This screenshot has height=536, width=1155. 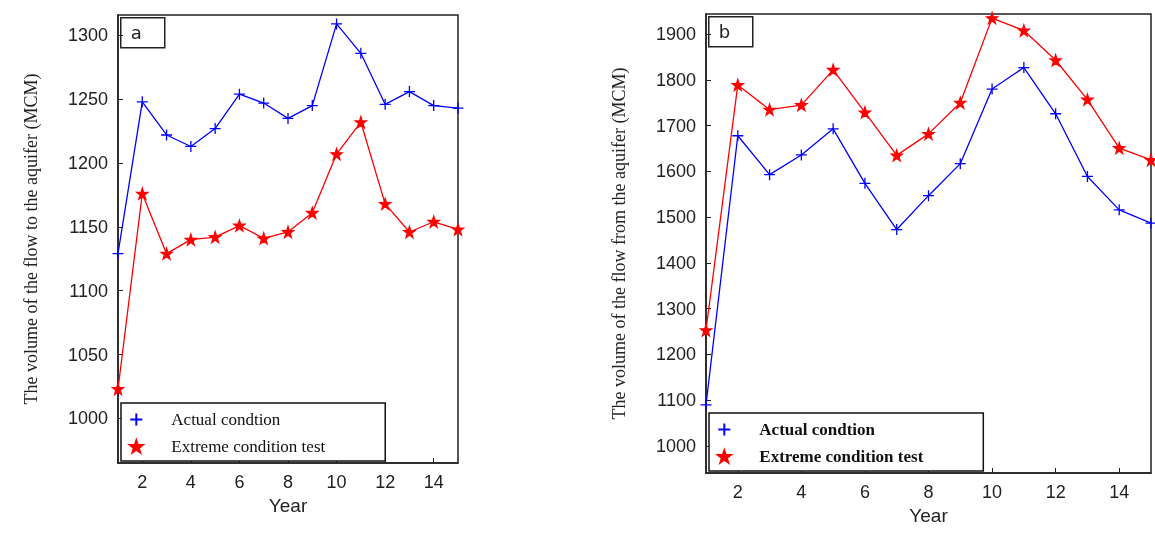 What do you see at coordinates (675, 217) in the screenshot?
I see `y-tick-label: 1500` at bounding box center [675, 217].